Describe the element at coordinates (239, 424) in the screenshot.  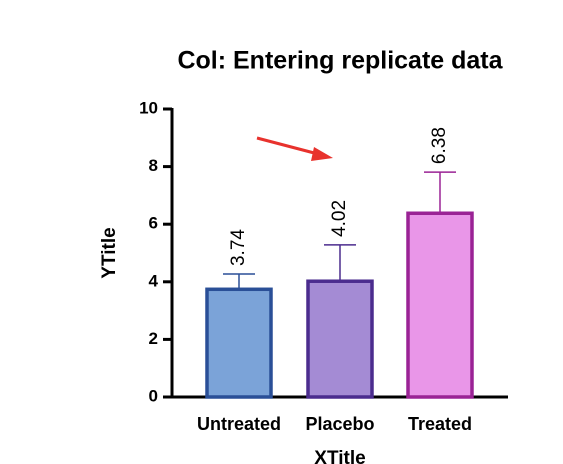
I see `x-tick-label: Untreated` at that location.